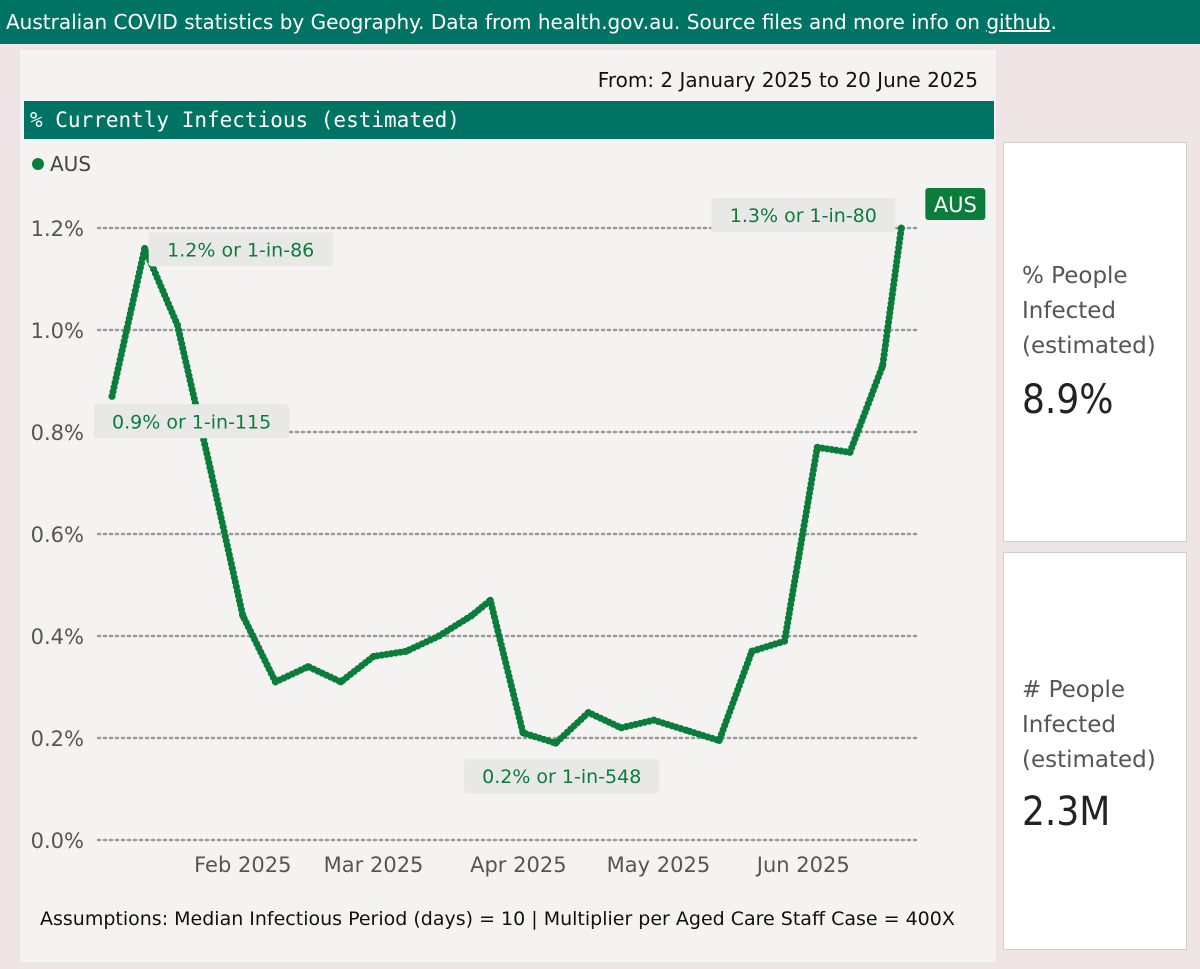 This screenshot has width=1200, height=969. I want to click on y-tick-label: 0.2%, so click(57, 739).